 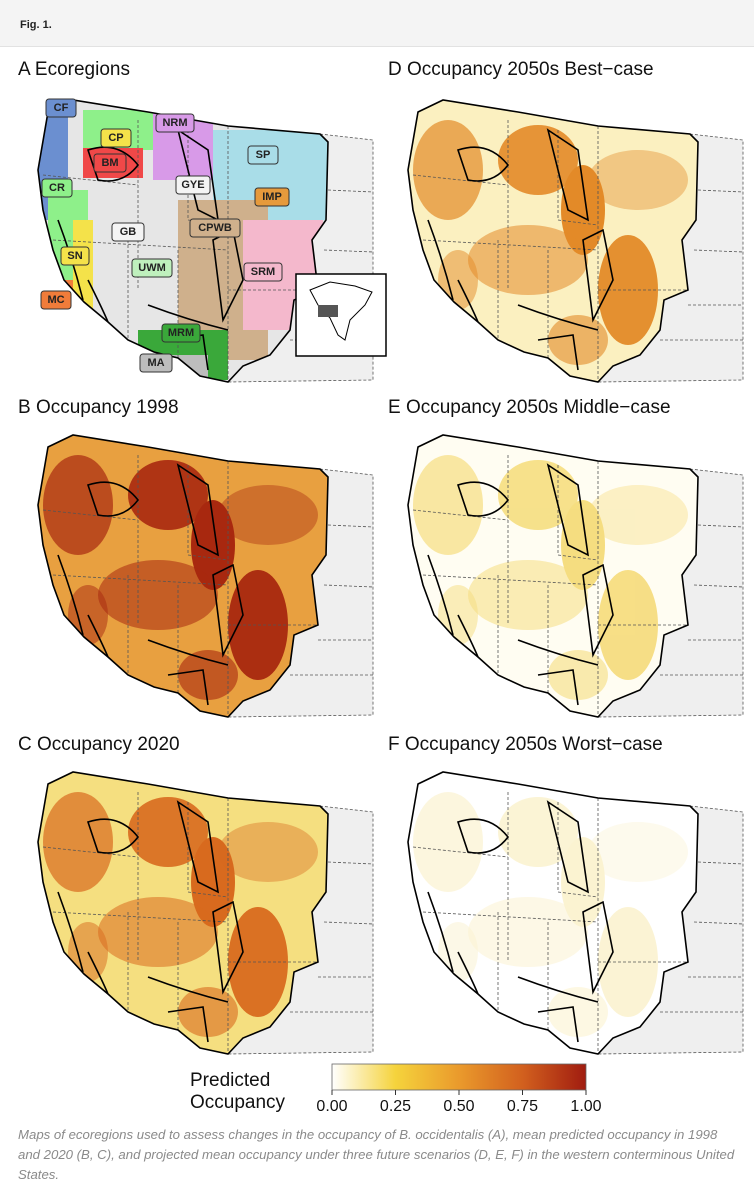 I want to click on ecoregion-label: UWM, so click(x=152, y=268).